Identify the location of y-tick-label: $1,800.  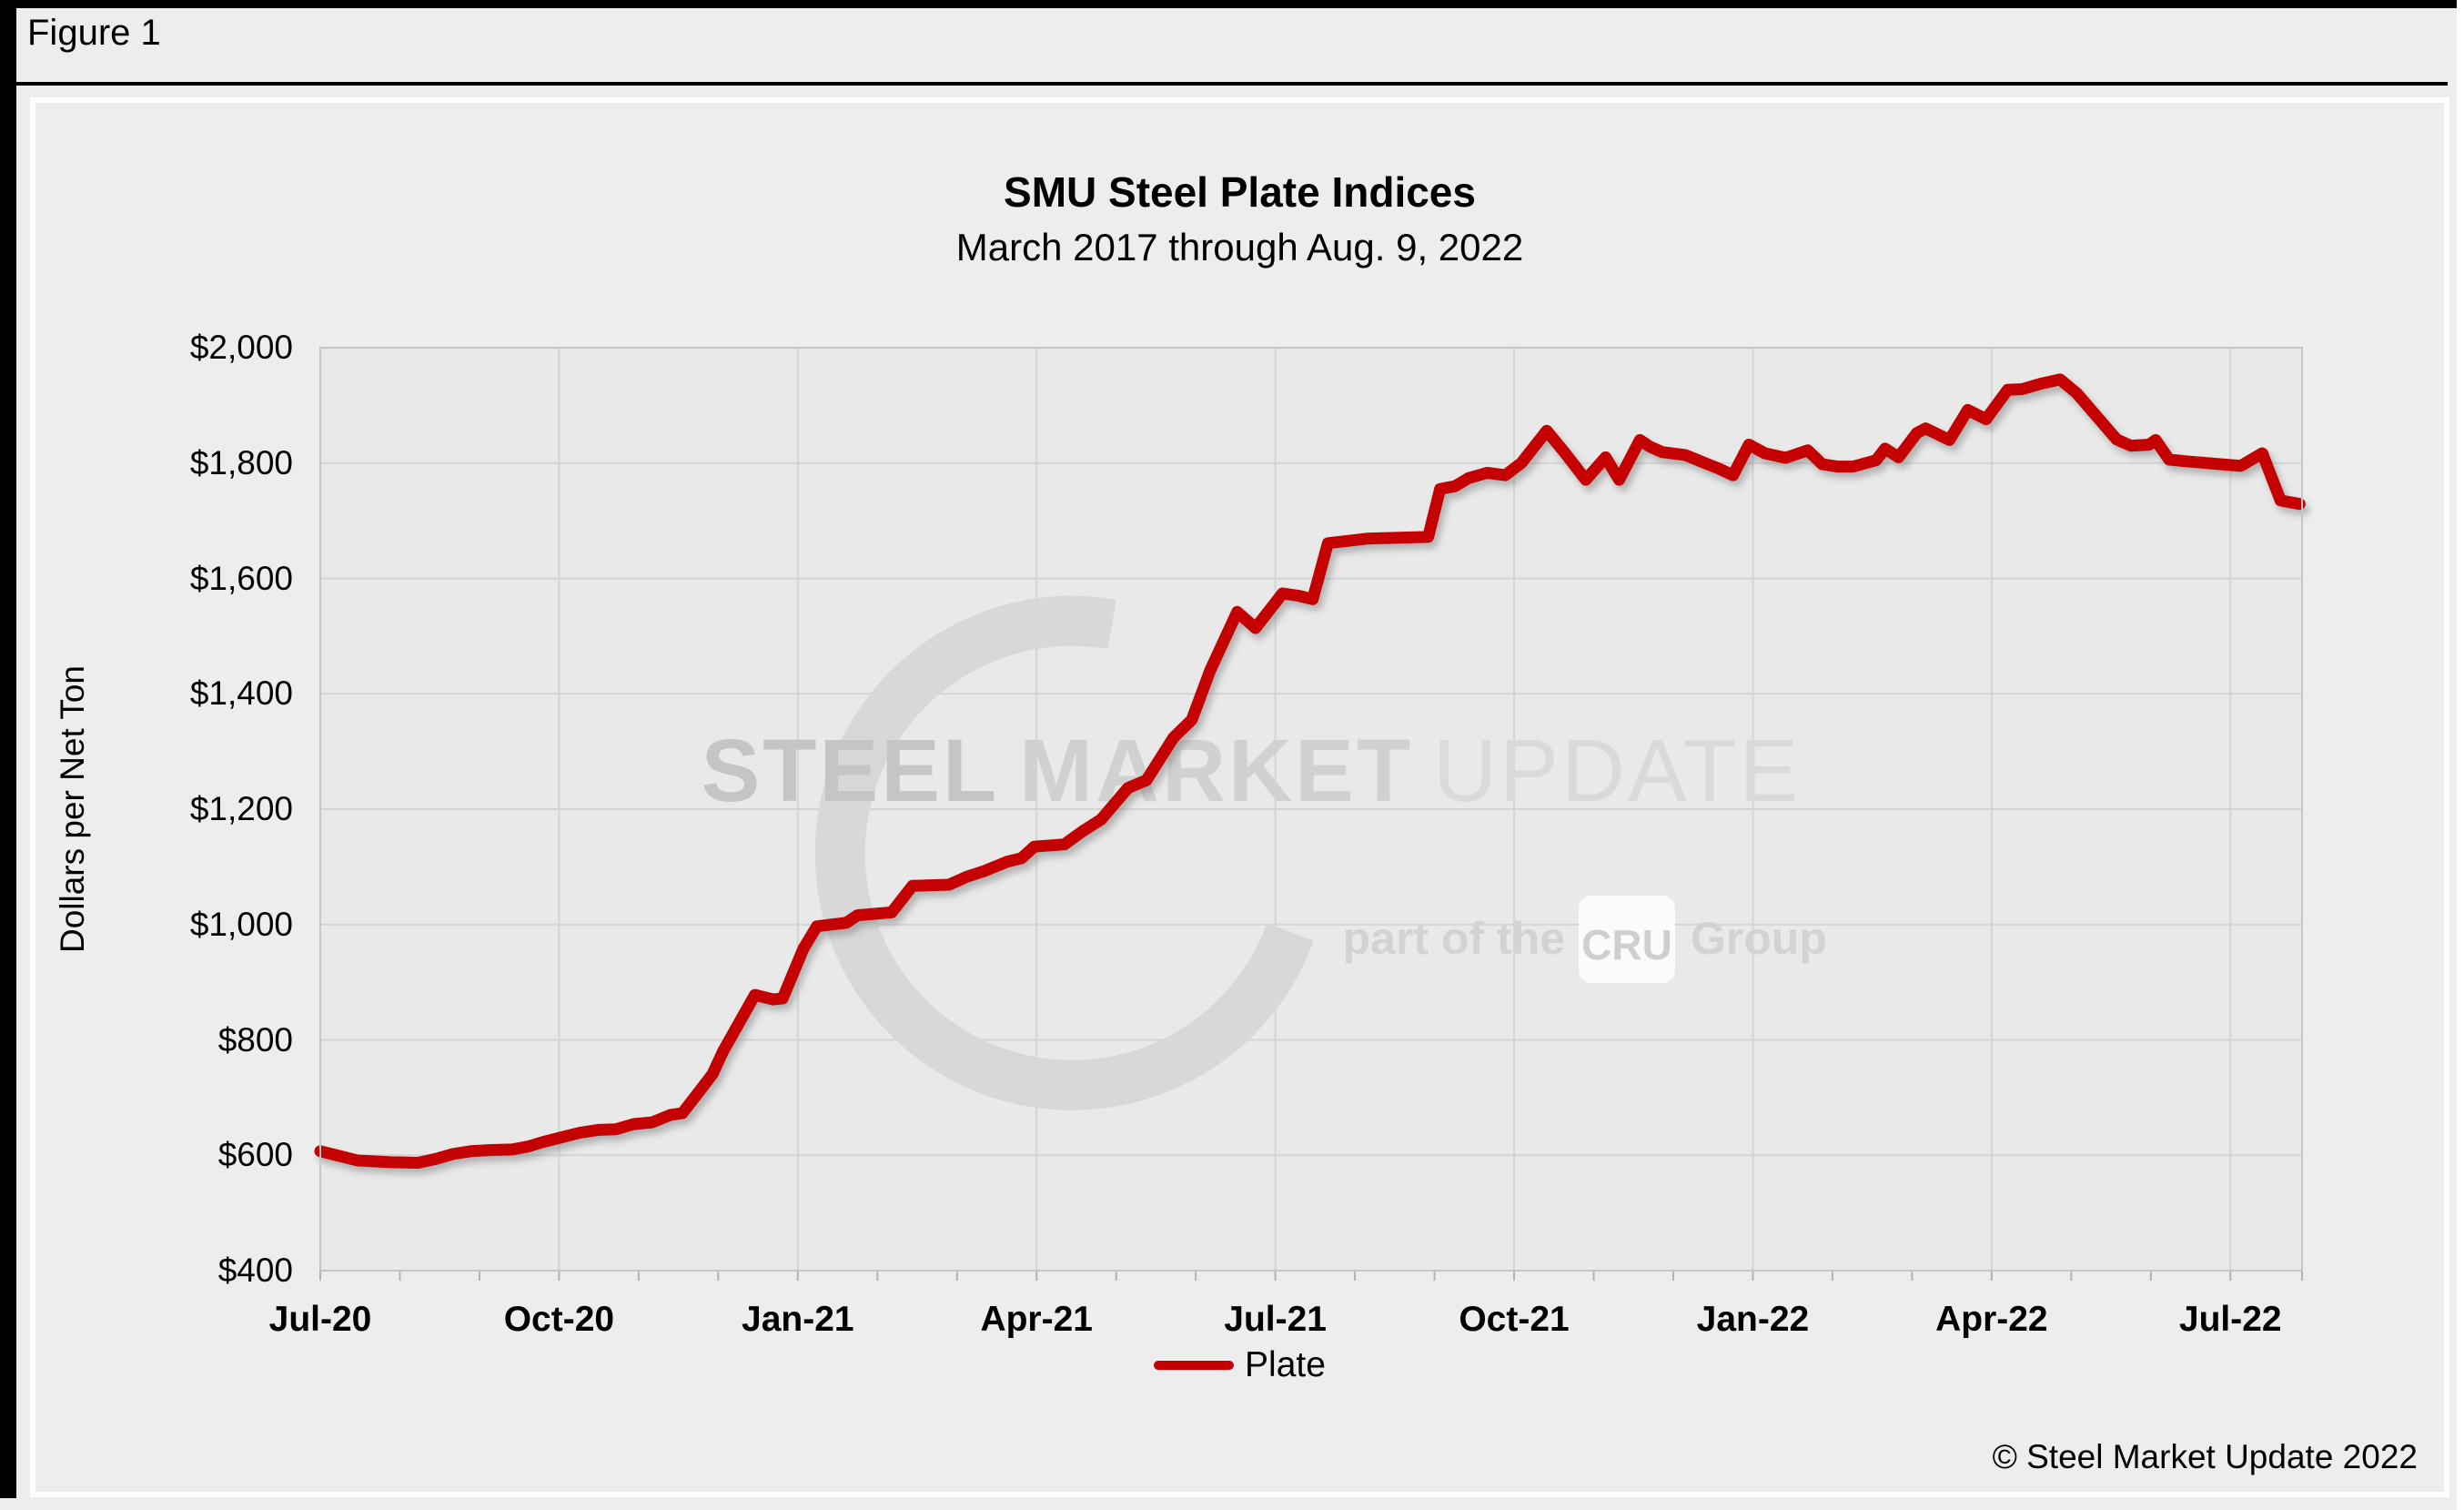
(241, 462).